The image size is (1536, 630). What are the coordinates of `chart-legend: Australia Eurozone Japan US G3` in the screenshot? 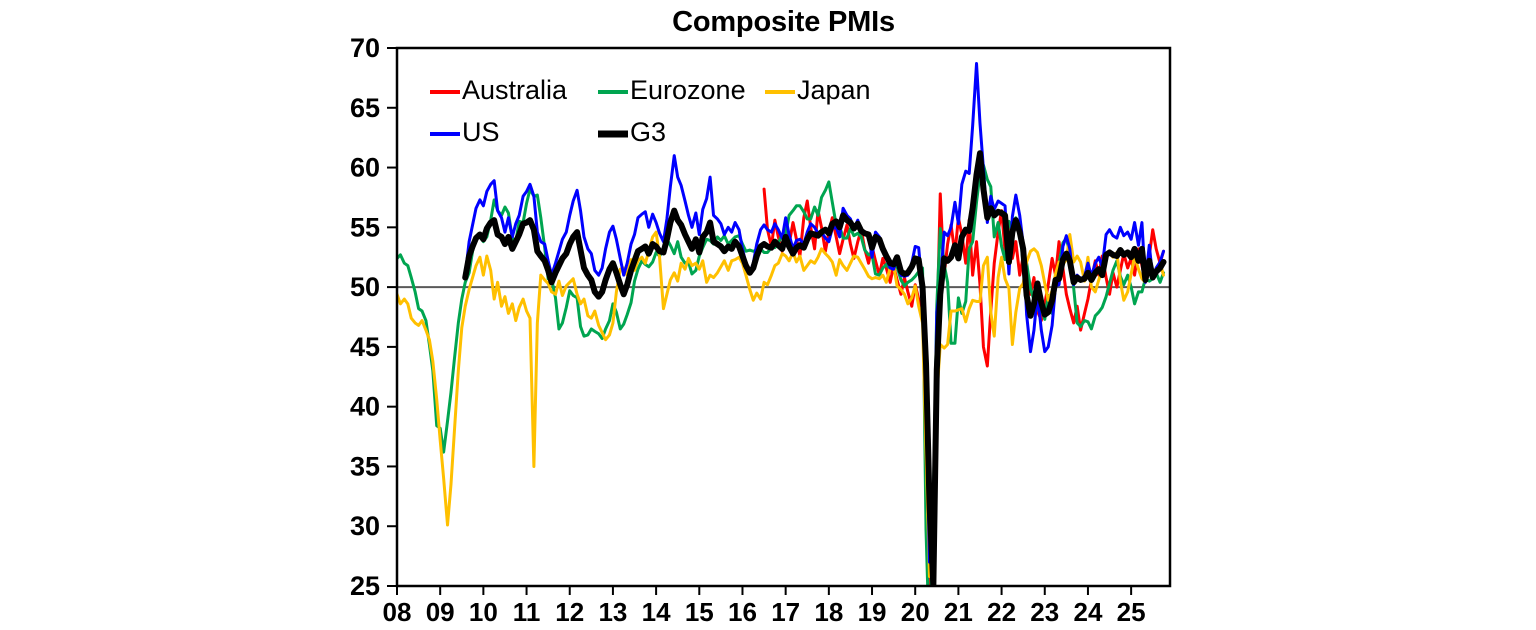 It's located at (650, 111).